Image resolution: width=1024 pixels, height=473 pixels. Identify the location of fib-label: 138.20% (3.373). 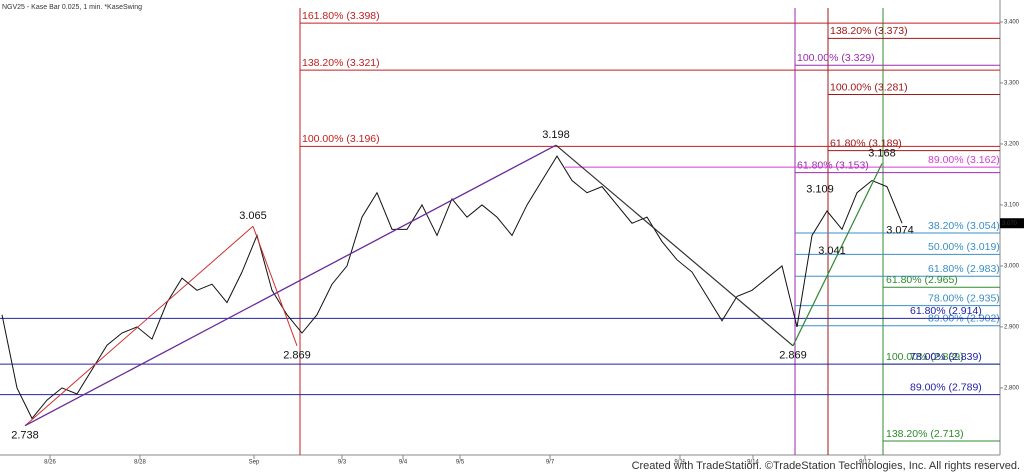
(869, 31).